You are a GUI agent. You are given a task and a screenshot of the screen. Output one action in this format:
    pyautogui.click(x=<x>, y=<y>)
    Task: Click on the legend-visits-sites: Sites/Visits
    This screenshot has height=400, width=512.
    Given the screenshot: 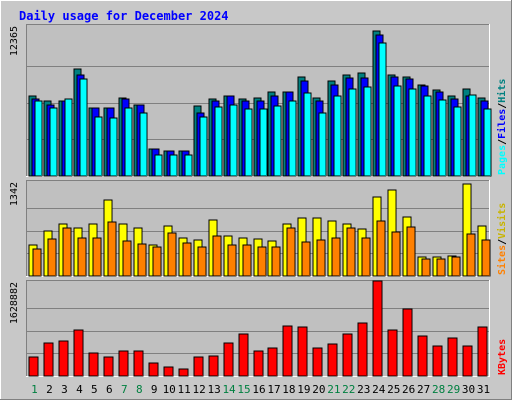 What is the action you would take?
    pyautogui.click(x=502, y=239)
    